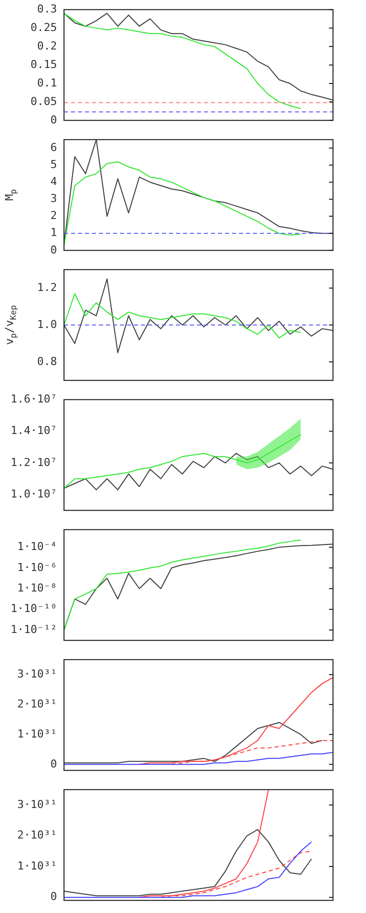 The width and height of the screenshot is (366, 913). I want to click on y-tick-label: 1.0, so click(47, 324).